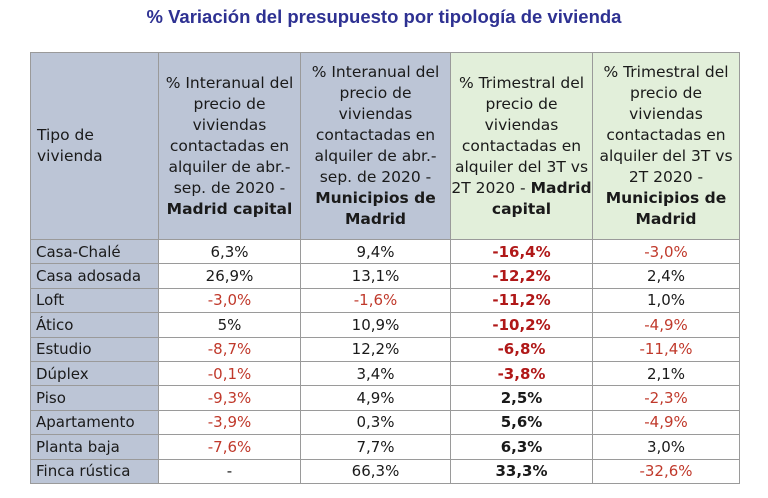 This screenshot has width=768, height=498. I want to click on table-cell: -3,8%, so click(521, 373).